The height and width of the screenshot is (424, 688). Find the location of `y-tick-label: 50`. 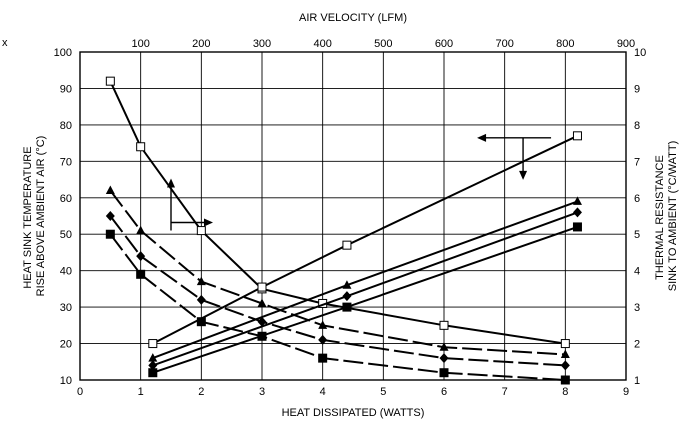

y-tick-label: 50 is located at coordinates (66, 235).